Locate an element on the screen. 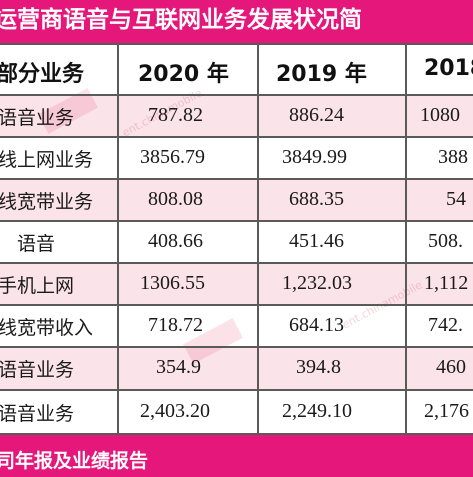 The height and width of the screenshot is (477, 473). page-title: 运营商语音与互联网业务发展状况简 is located at coordinates (181, 20).